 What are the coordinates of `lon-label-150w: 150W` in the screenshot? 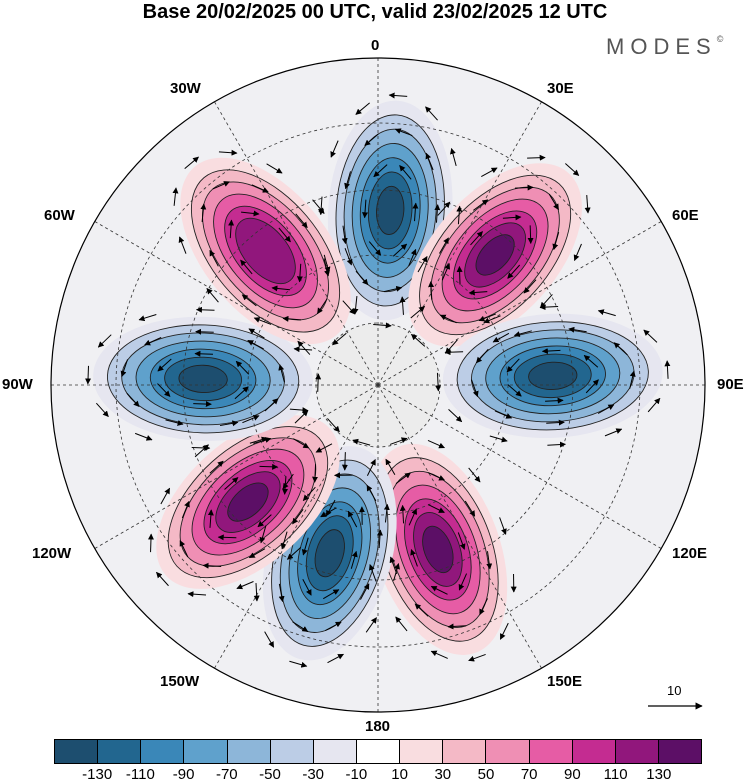 It's located at (179, 681).